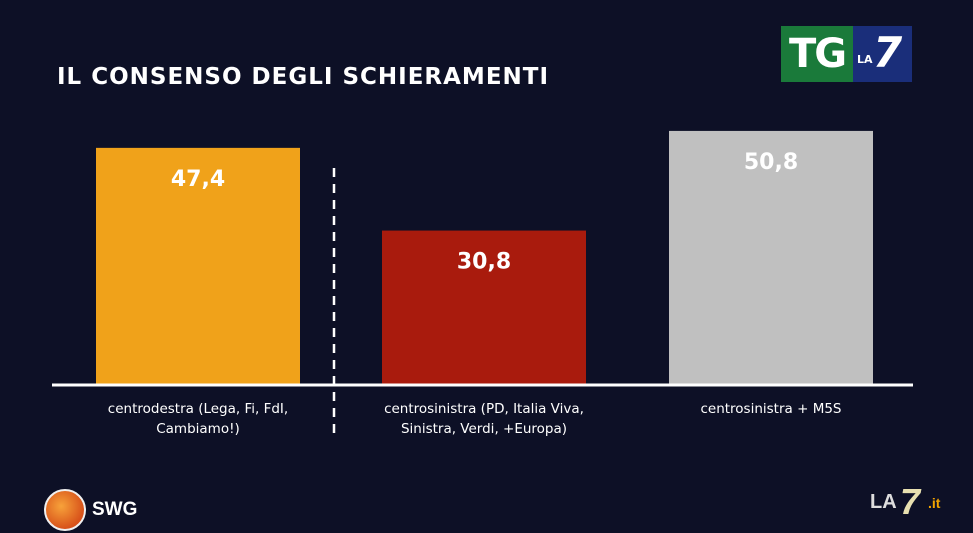 This screenshot has height=533, width=973. Describe the element at coordinates (910, 501) in the screenshot. I see `la7-watermark-seven: 7` at that location.